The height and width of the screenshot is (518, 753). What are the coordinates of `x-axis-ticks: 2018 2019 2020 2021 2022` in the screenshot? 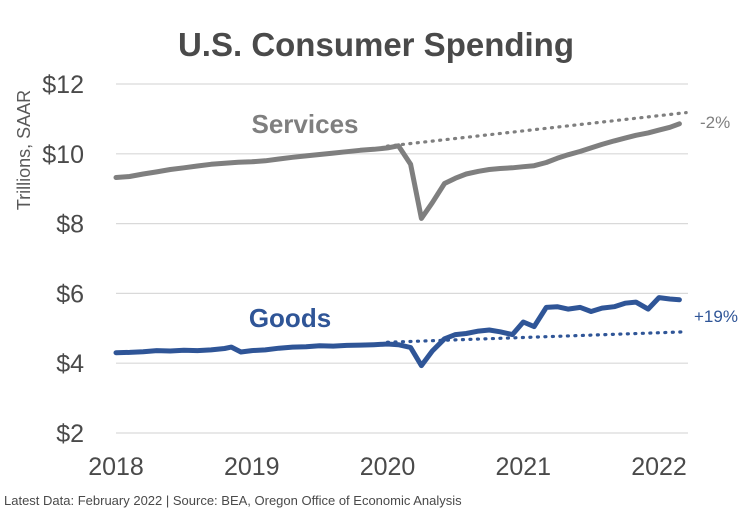 It's located at (387, 467).